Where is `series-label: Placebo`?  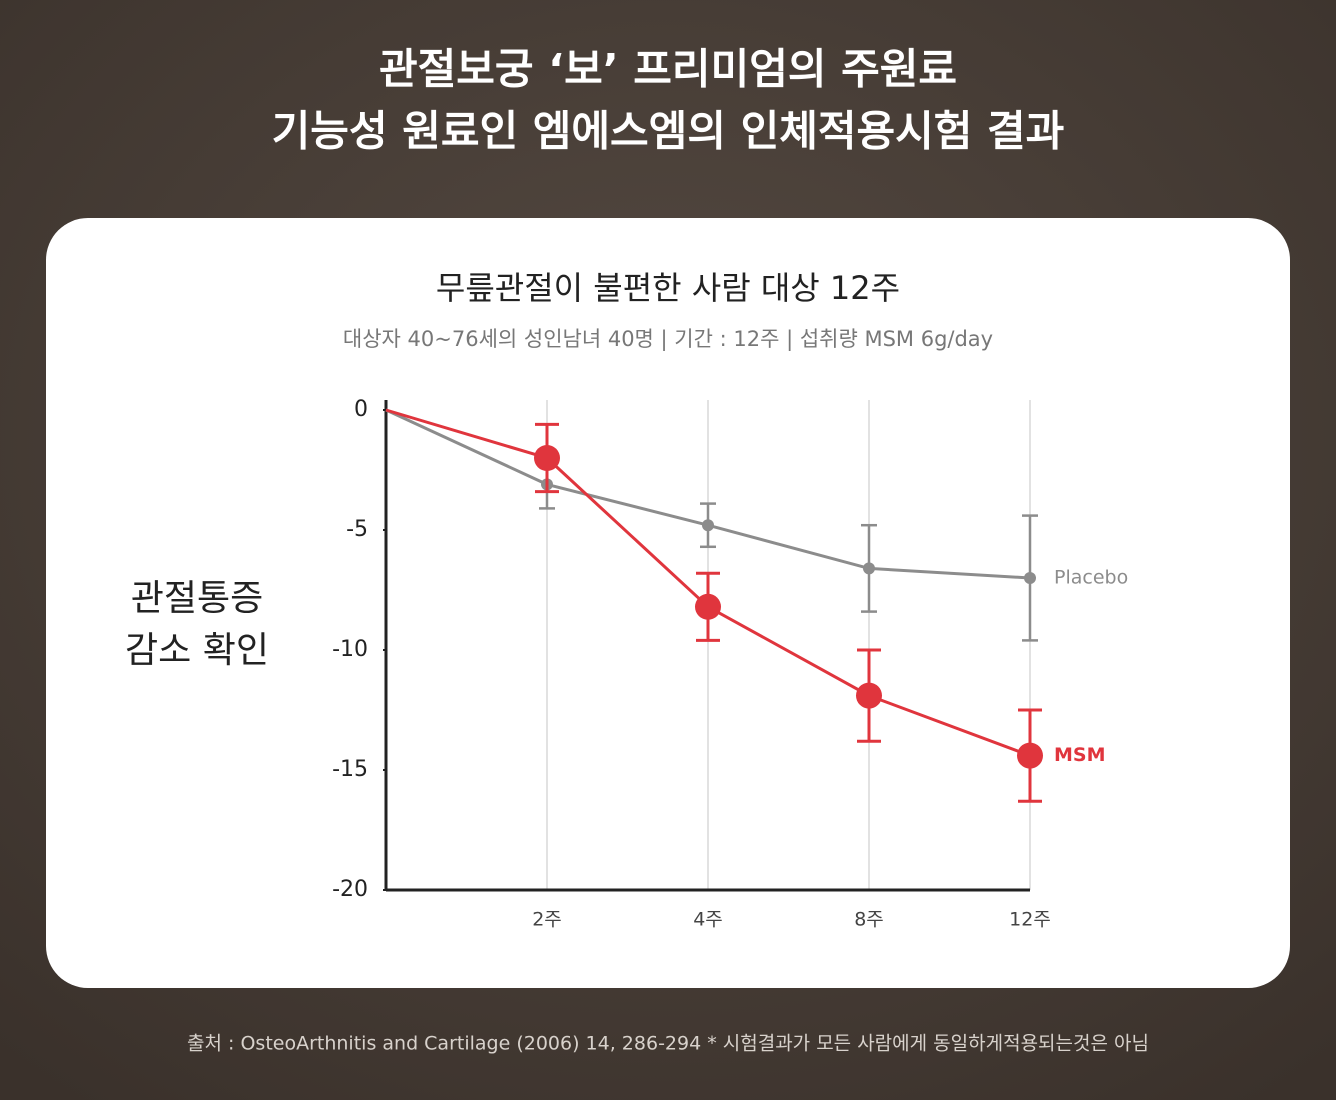
series-label: Placebo is located at coordinates (1091, 578).